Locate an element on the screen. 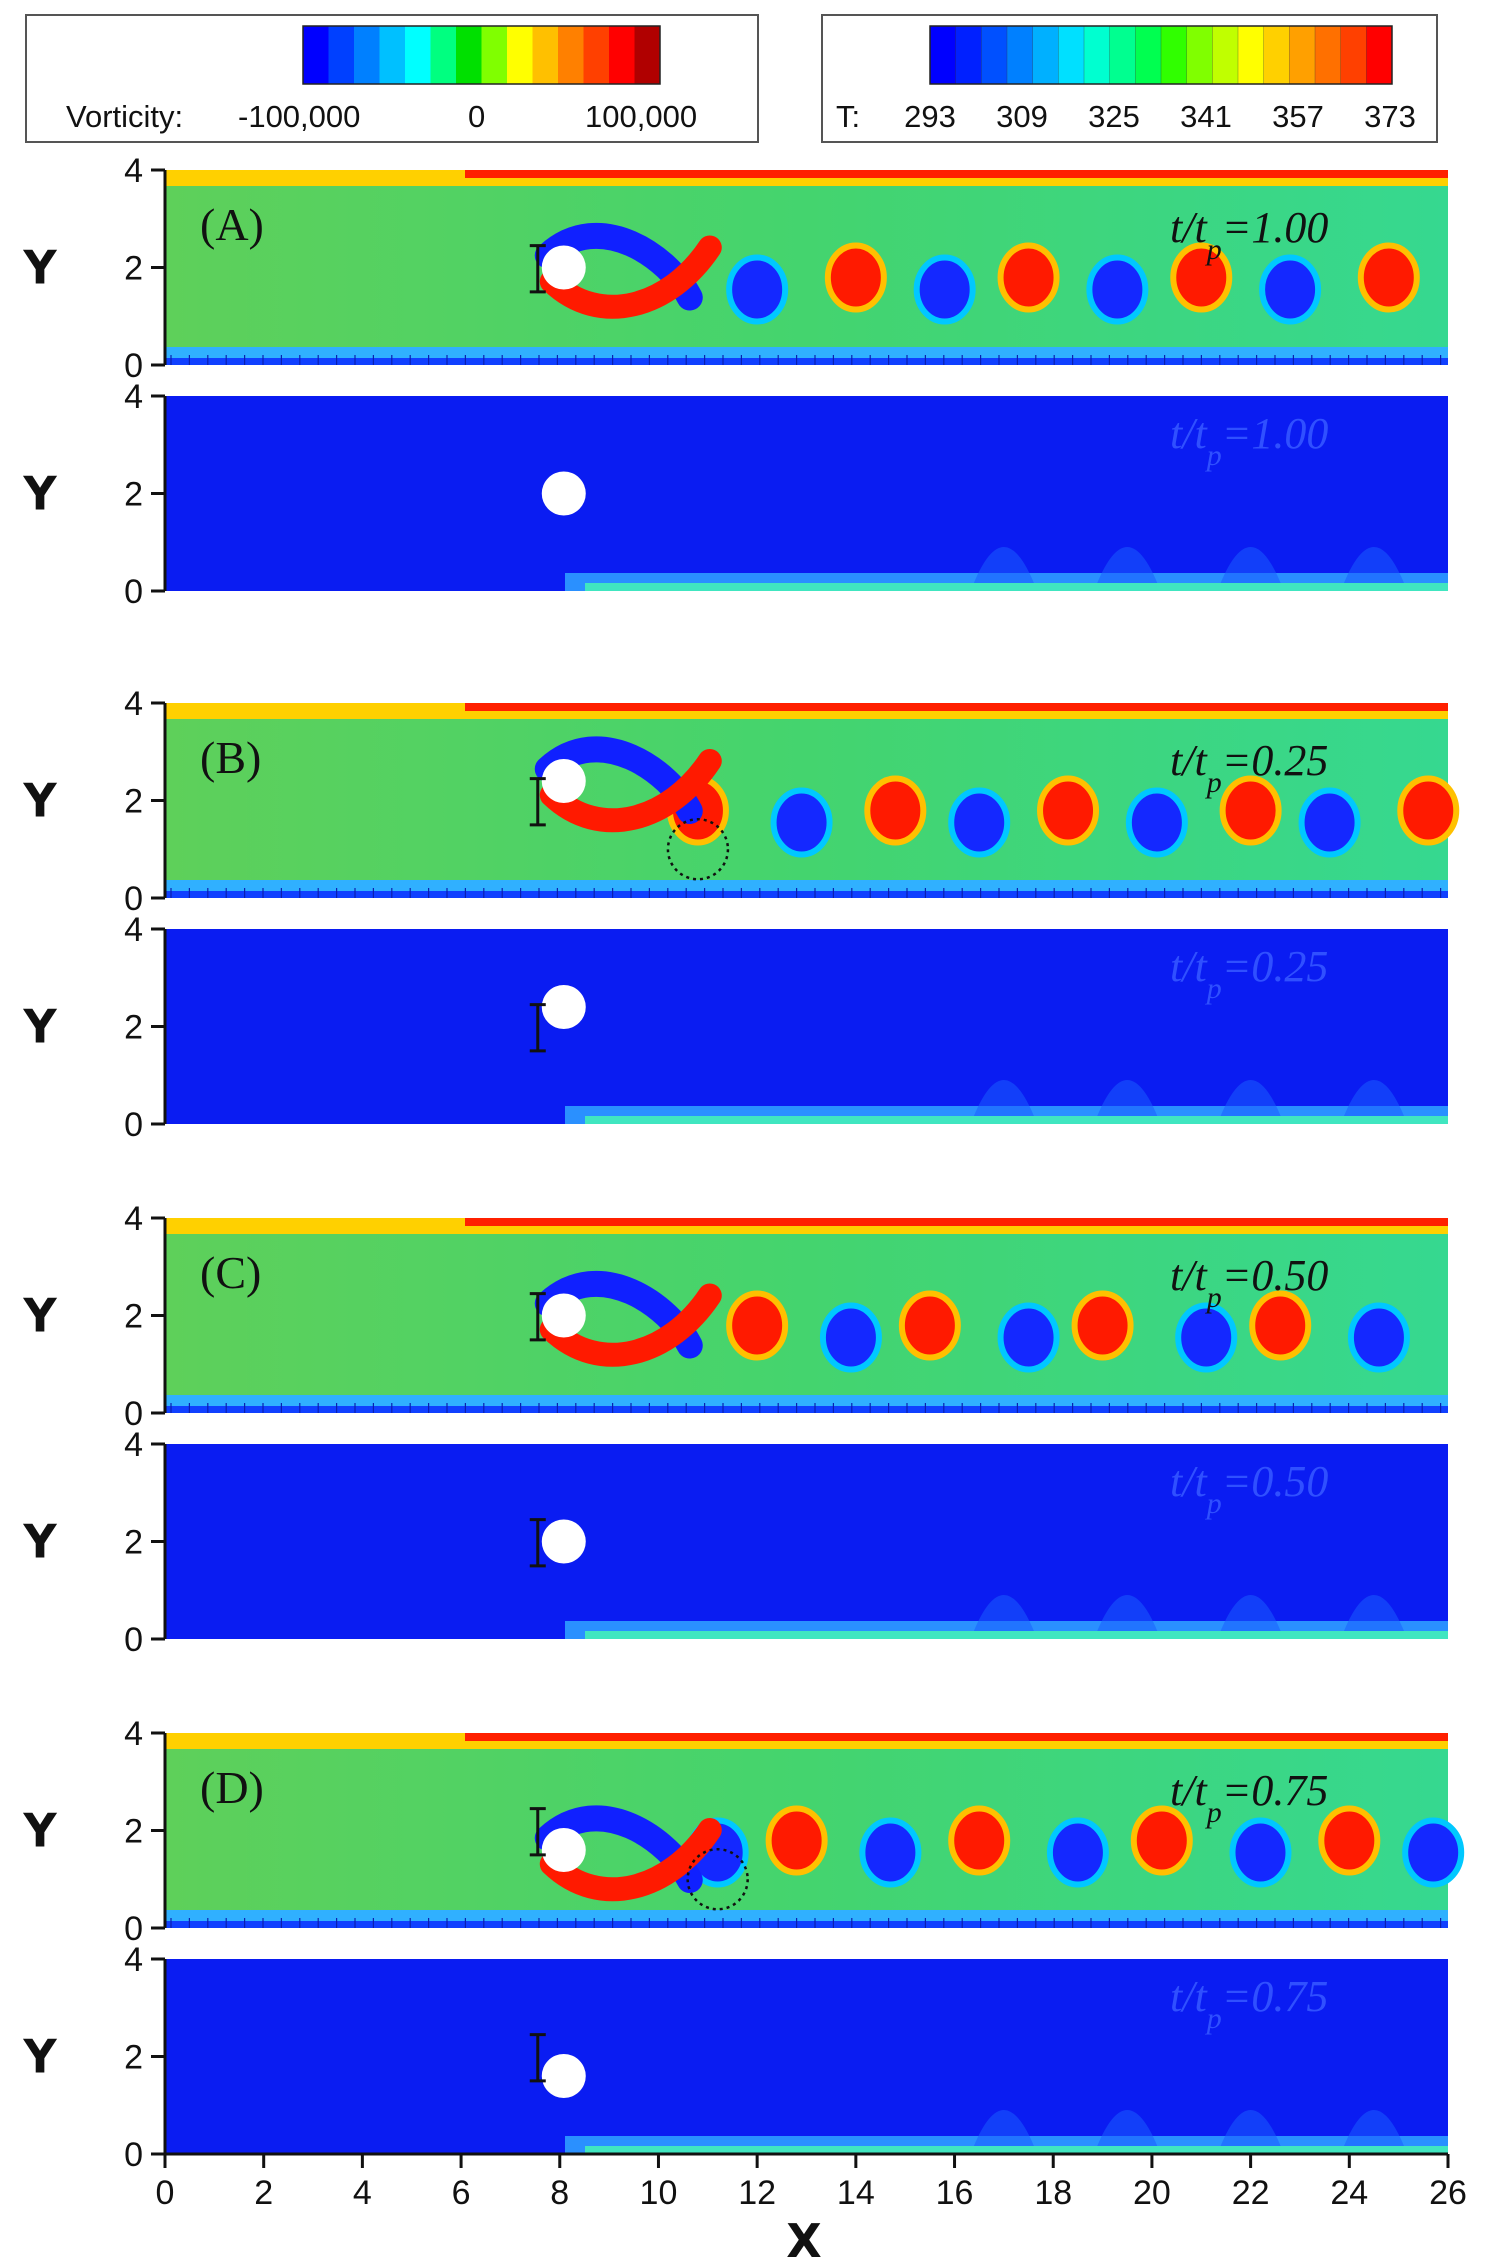  panel-letter: (C) is located at coordinates (230, 1272).